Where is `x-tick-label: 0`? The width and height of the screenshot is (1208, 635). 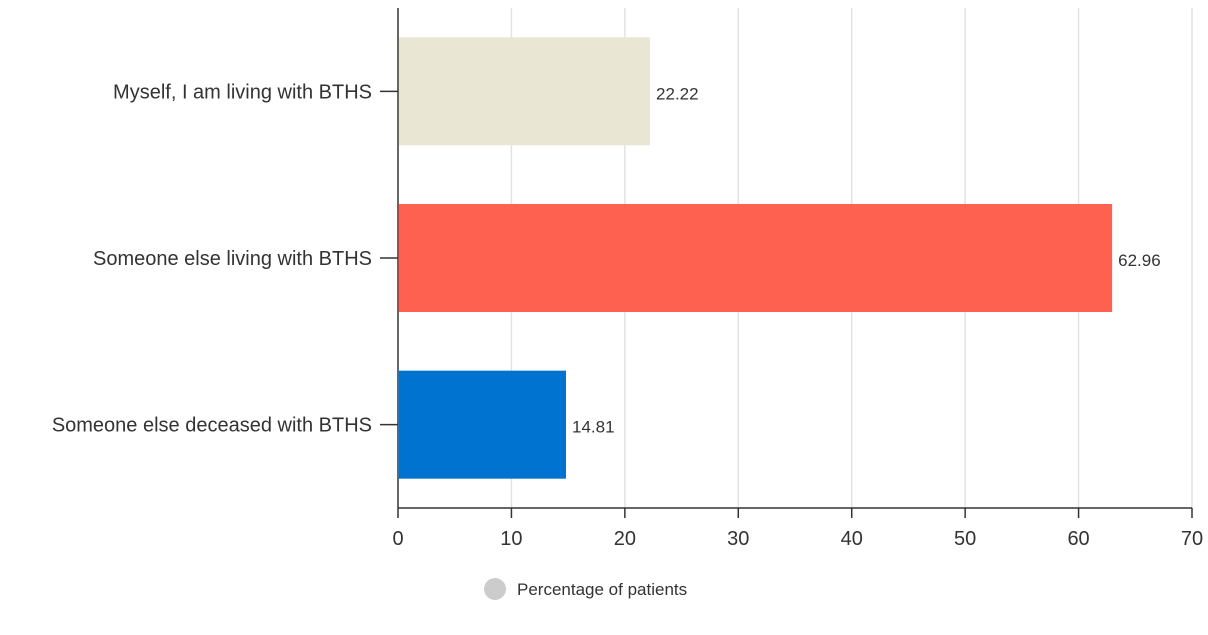
x-tick-label: 0 is located at coordinates (397, 539).